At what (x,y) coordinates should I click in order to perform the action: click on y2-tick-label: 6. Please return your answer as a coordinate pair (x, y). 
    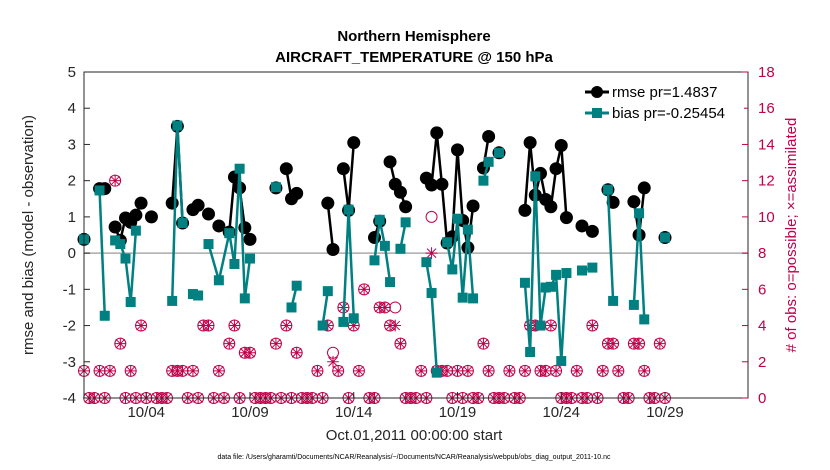
    Looking at the image, I should click on (762, 289).